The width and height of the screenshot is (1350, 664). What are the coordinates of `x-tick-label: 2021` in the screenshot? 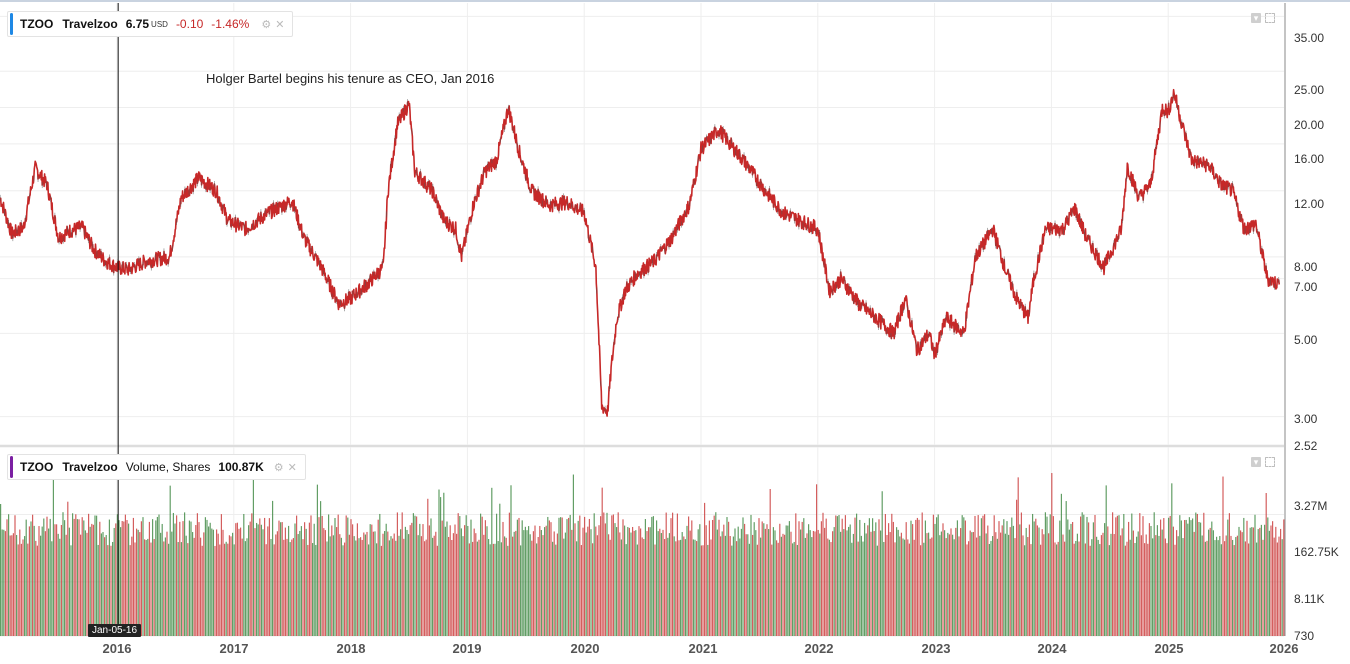 It's located at (703, 648).